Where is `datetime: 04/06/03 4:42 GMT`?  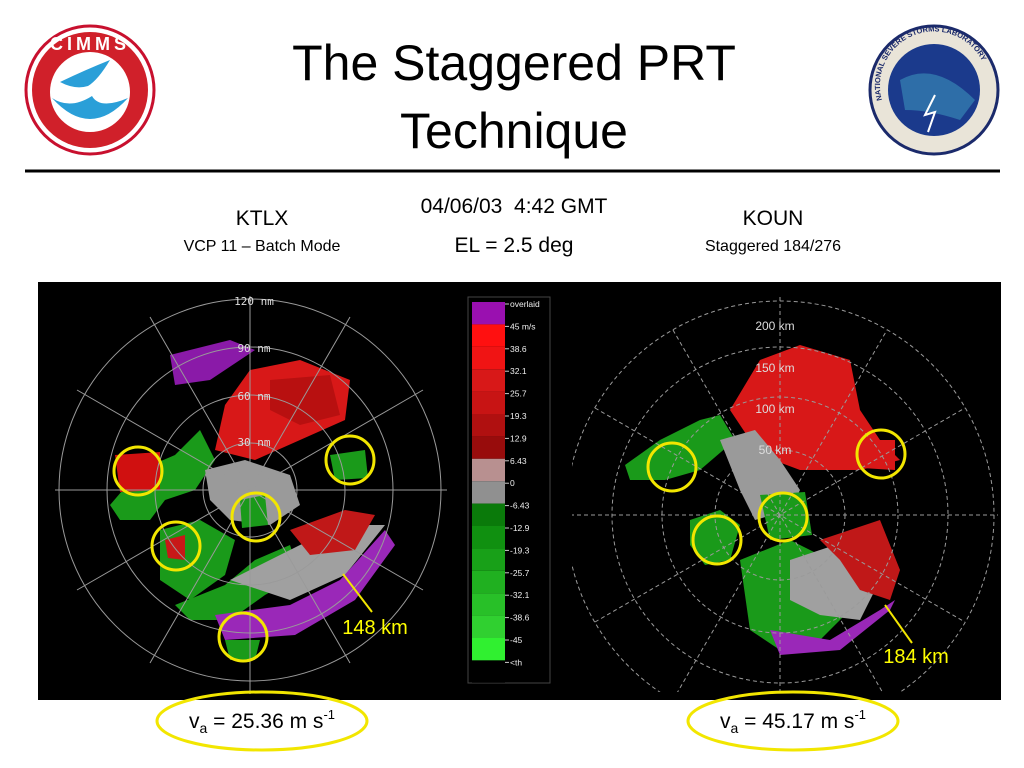 datetime: 04/06/03 4:42 GMT is located at coordinates (514, 206).